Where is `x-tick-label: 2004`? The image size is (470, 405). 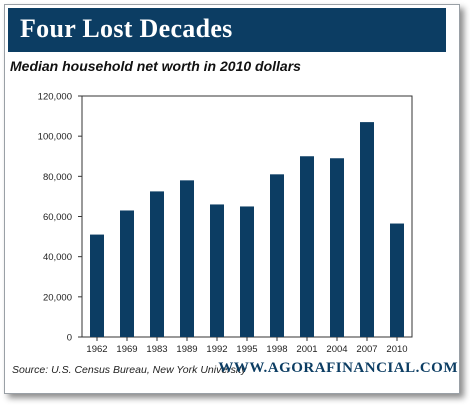
x-tick-label: 2004 is located at coordinates (336, 349).